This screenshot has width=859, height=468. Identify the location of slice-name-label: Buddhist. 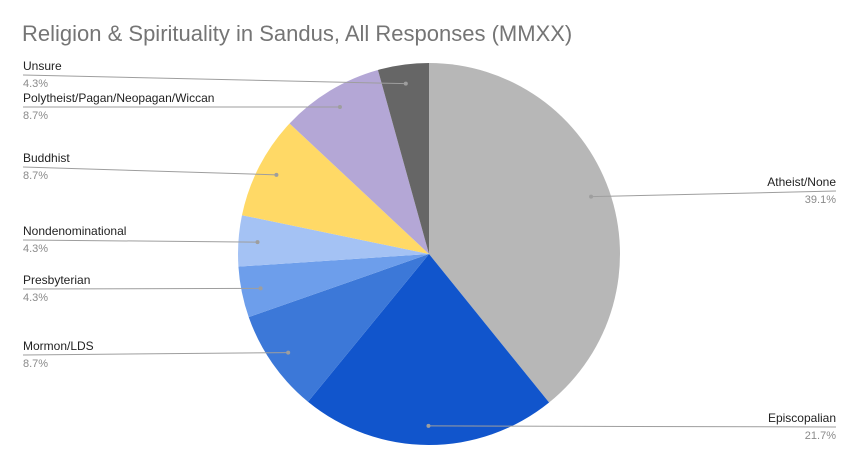
(46, 158).